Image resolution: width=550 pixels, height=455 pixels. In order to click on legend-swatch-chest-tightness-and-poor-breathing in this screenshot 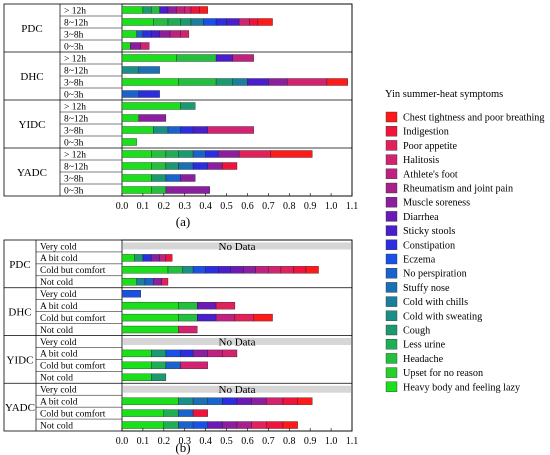, I will do `click(391, 117)`.